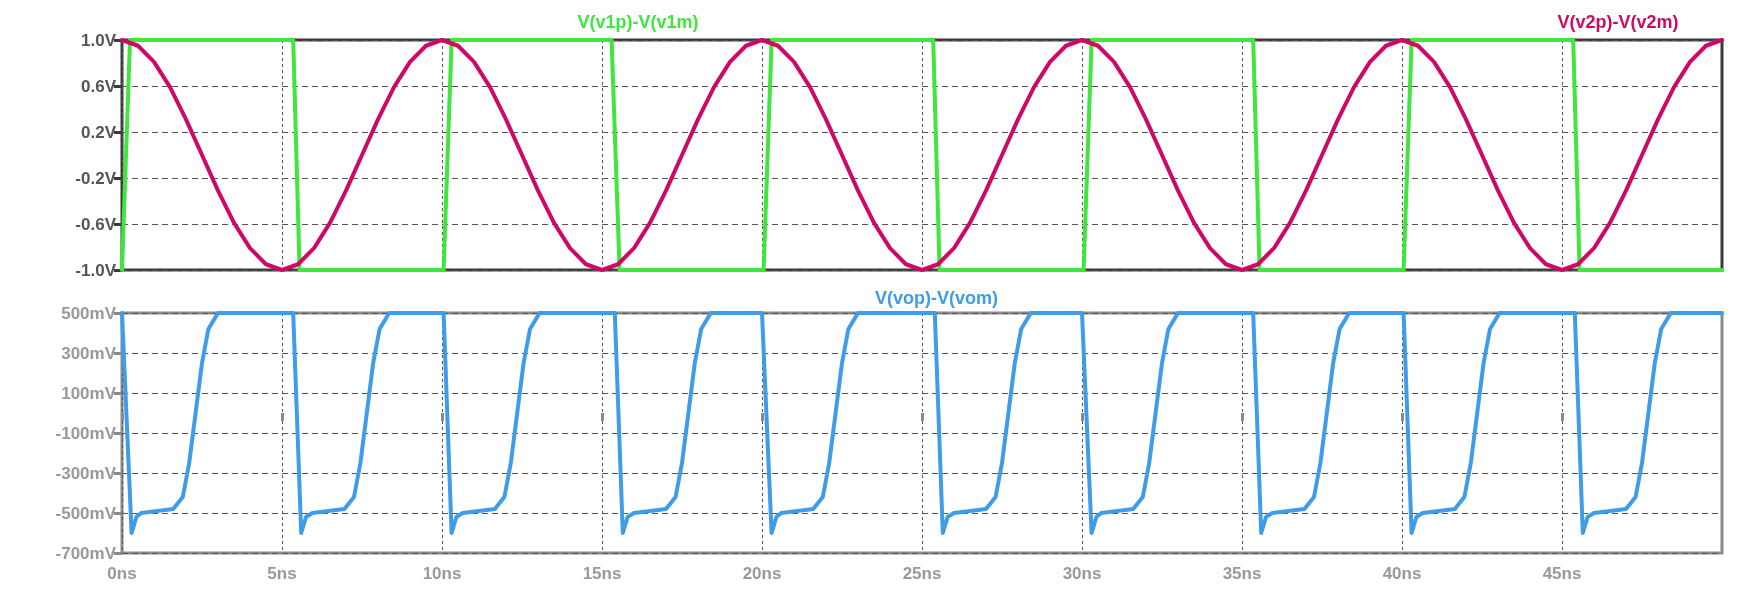 Image resolution: width=1750 pixels, height=606 pixels. I want to click on y-tick-label: -500mV, so click(86, 513).